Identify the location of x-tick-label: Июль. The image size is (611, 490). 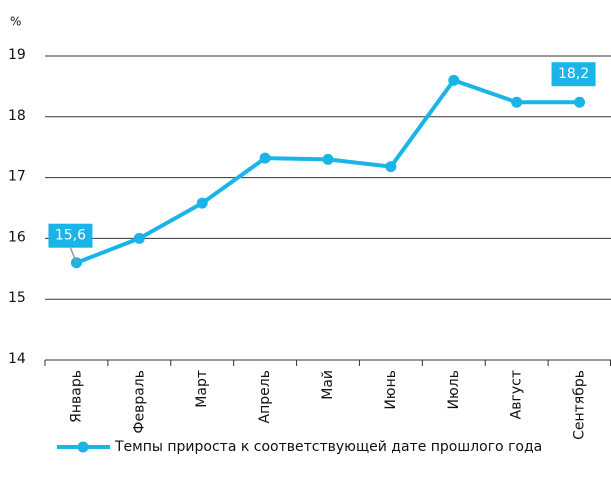
(454, 389).